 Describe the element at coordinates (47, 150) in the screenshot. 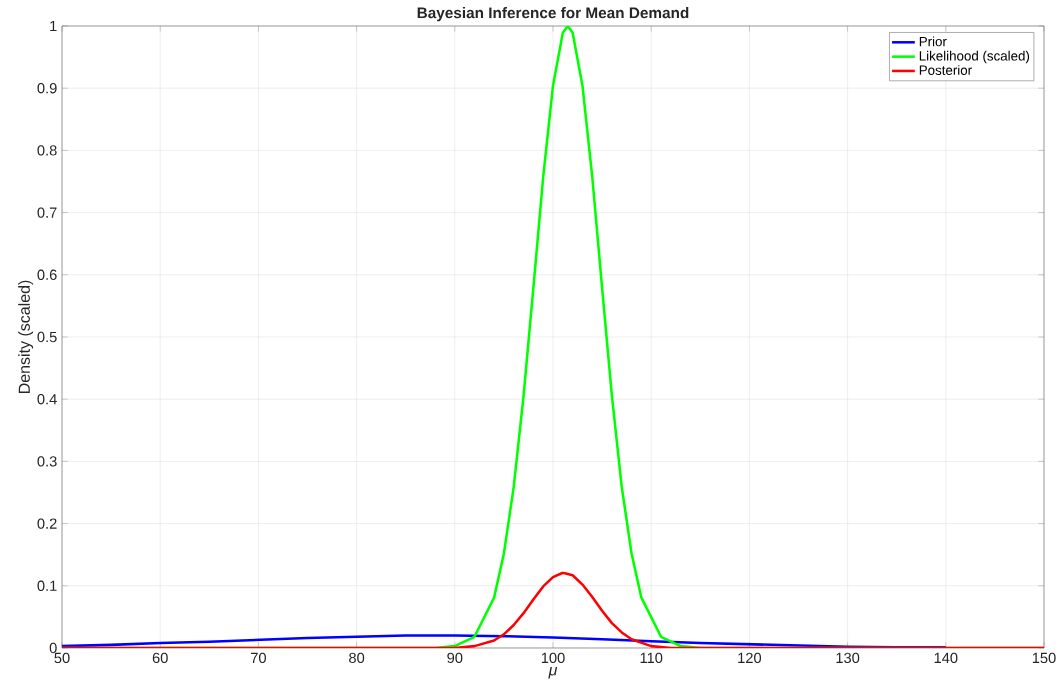

I see `y-tick-label: 0.8` at that location.